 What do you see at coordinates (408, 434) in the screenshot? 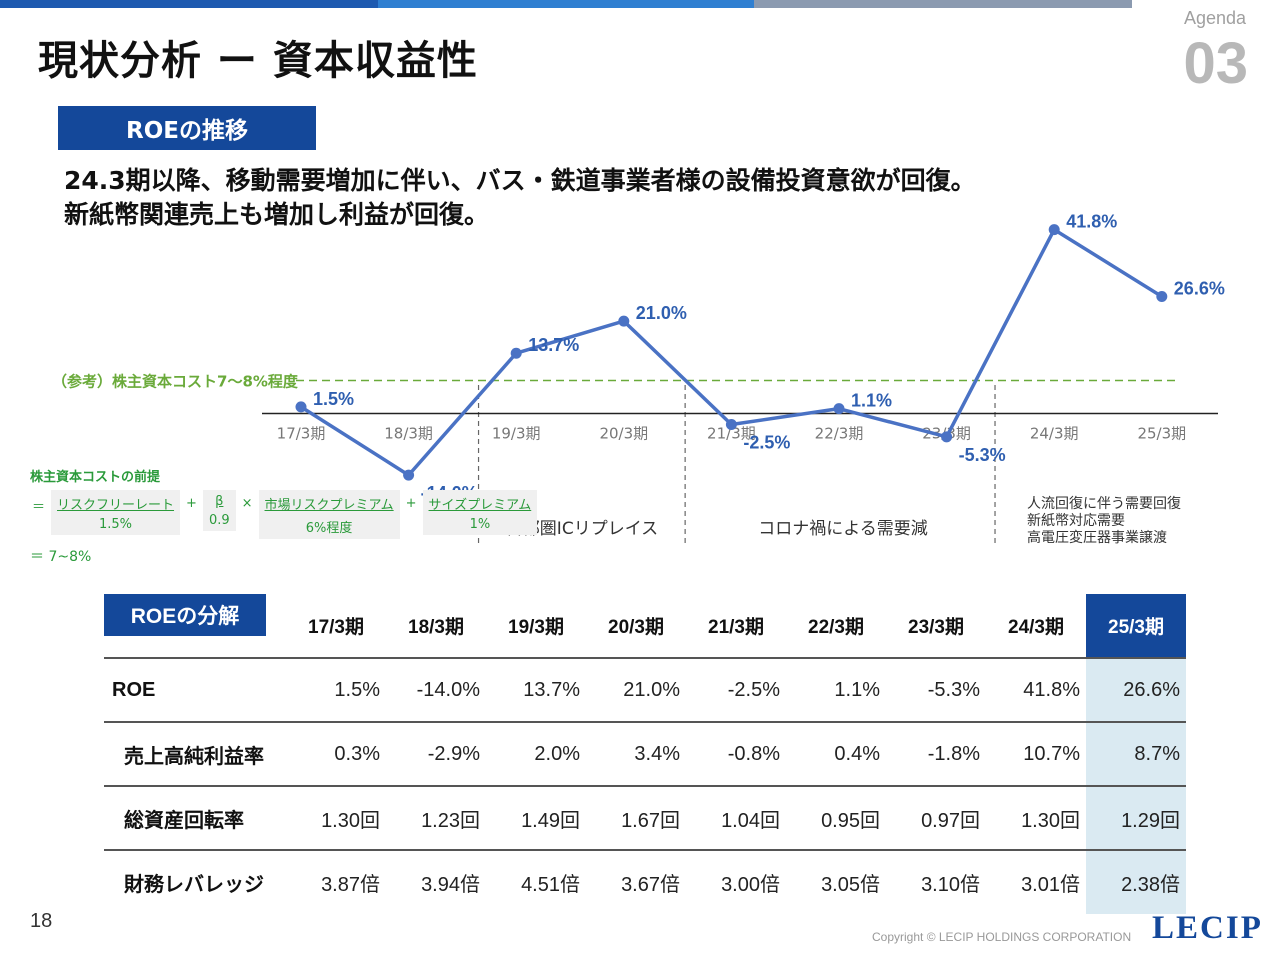
I see `x-tick-label: 18/3期` at bounding box center [408, 434].